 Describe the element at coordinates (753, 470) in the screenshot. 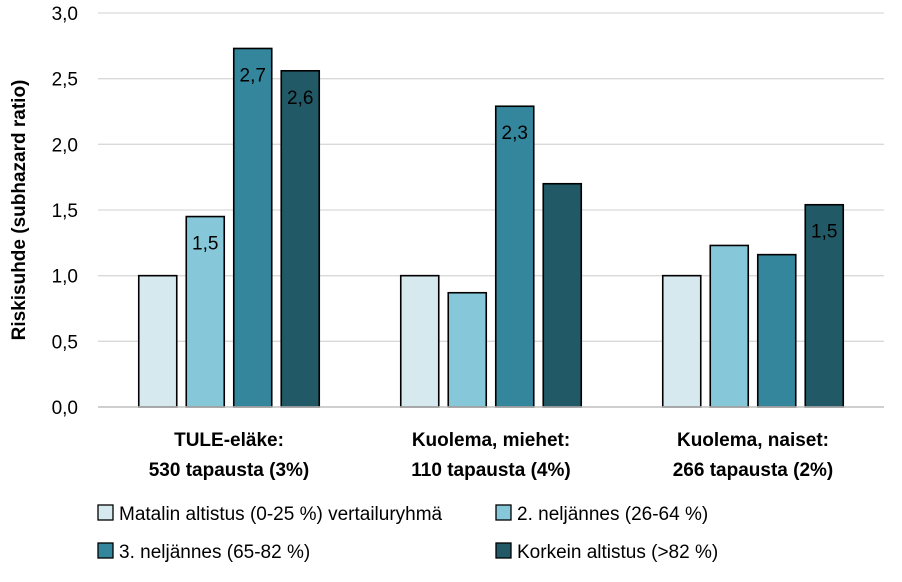

I see `category-label-line2: 266 tapausta (2%)` at that location.